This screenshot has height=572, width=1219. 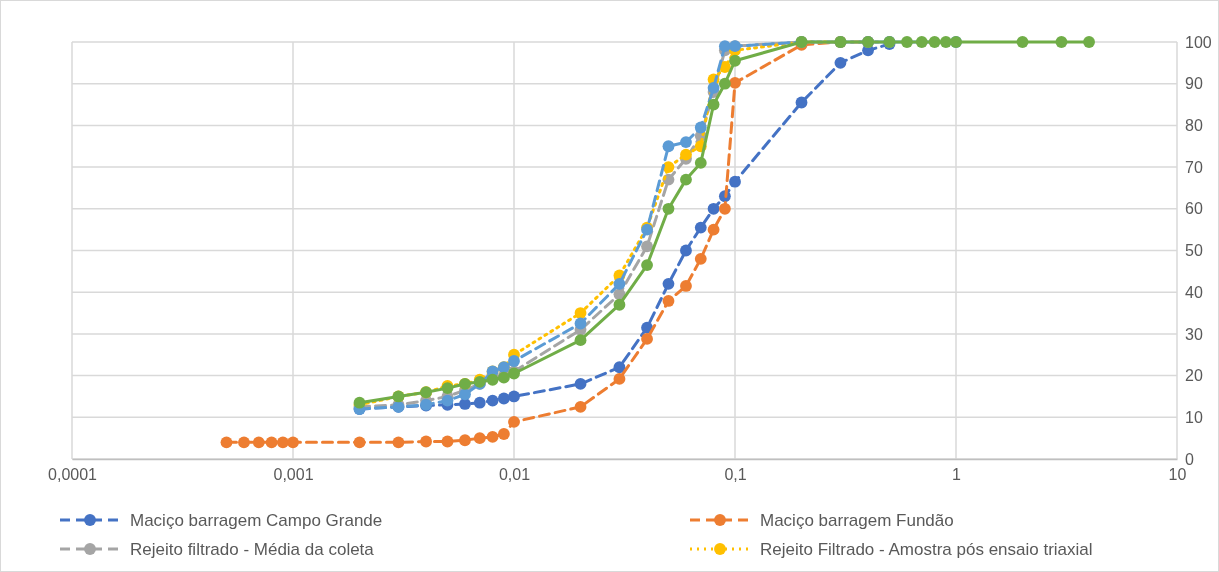 I want to click on y-tick-label: 80, so click(x=1194, y=126).